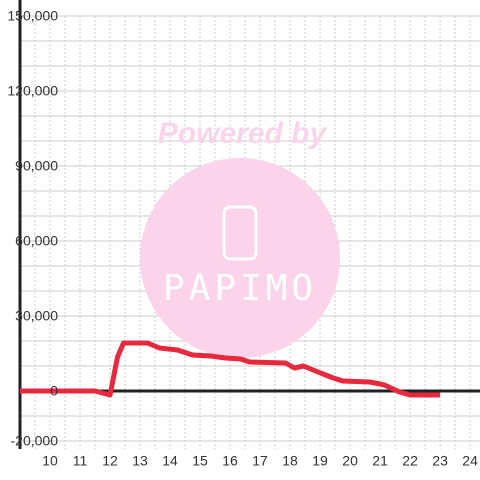  Describe the element at coordinates (110, 461) in the screenshot. I see `x-tick-label: 12` at that location.